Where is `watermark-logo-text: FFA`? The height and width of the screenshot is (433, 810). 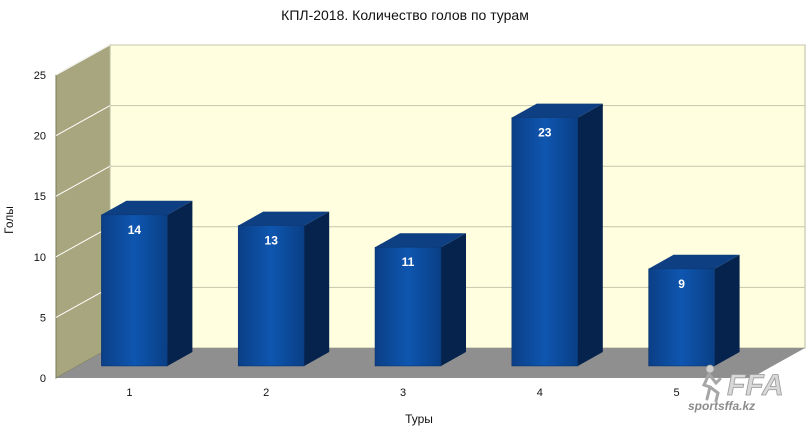 watermark-logo-text: FFA is located at coordinates (755, 385).